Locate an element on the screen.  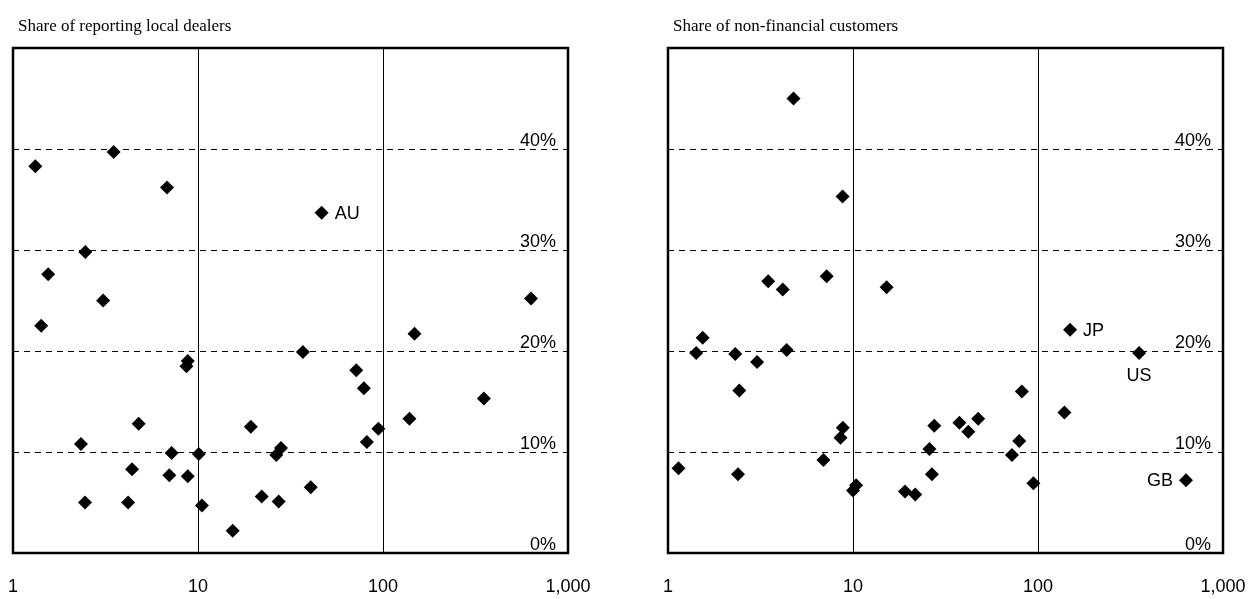
annotation: JP is located at coordinates (1094, 329).